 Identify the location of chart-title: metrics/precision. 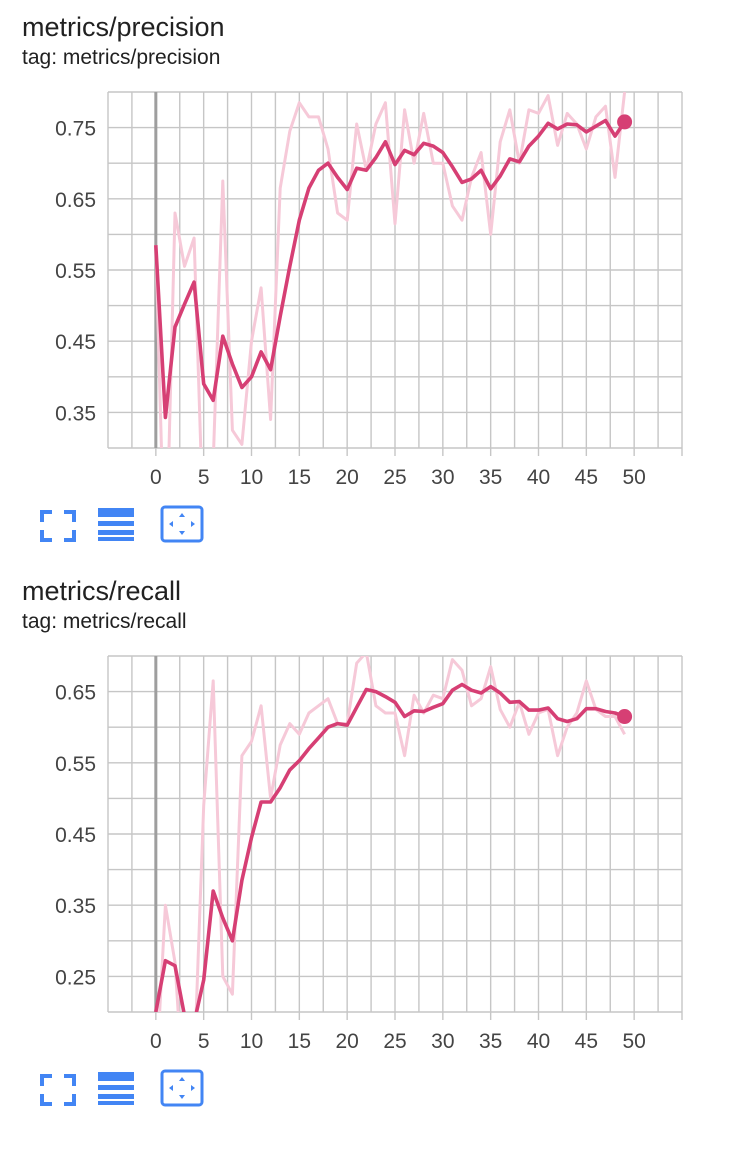
(123, 27).